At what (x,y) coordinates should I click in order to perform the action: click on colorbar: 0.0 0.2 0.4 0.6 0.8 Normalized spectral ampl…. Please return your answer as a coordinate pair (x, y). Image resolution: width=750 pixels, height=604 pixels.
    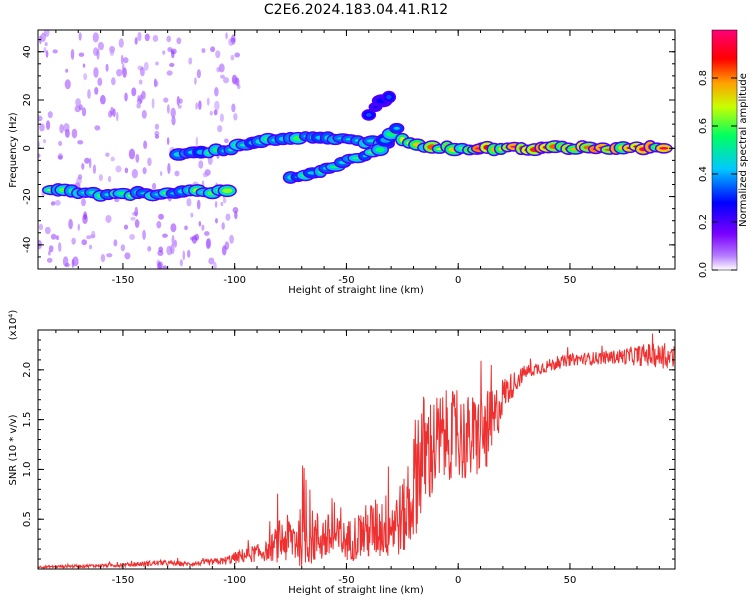
    Looking at the image, I should click on (723, 153).